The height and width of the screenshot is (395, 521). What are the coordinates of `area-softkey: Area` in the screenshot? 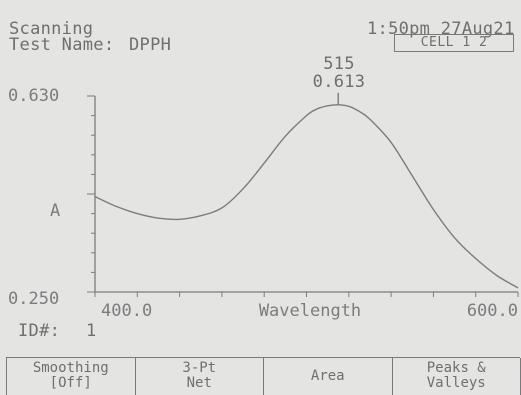 It's located at (328, 376).